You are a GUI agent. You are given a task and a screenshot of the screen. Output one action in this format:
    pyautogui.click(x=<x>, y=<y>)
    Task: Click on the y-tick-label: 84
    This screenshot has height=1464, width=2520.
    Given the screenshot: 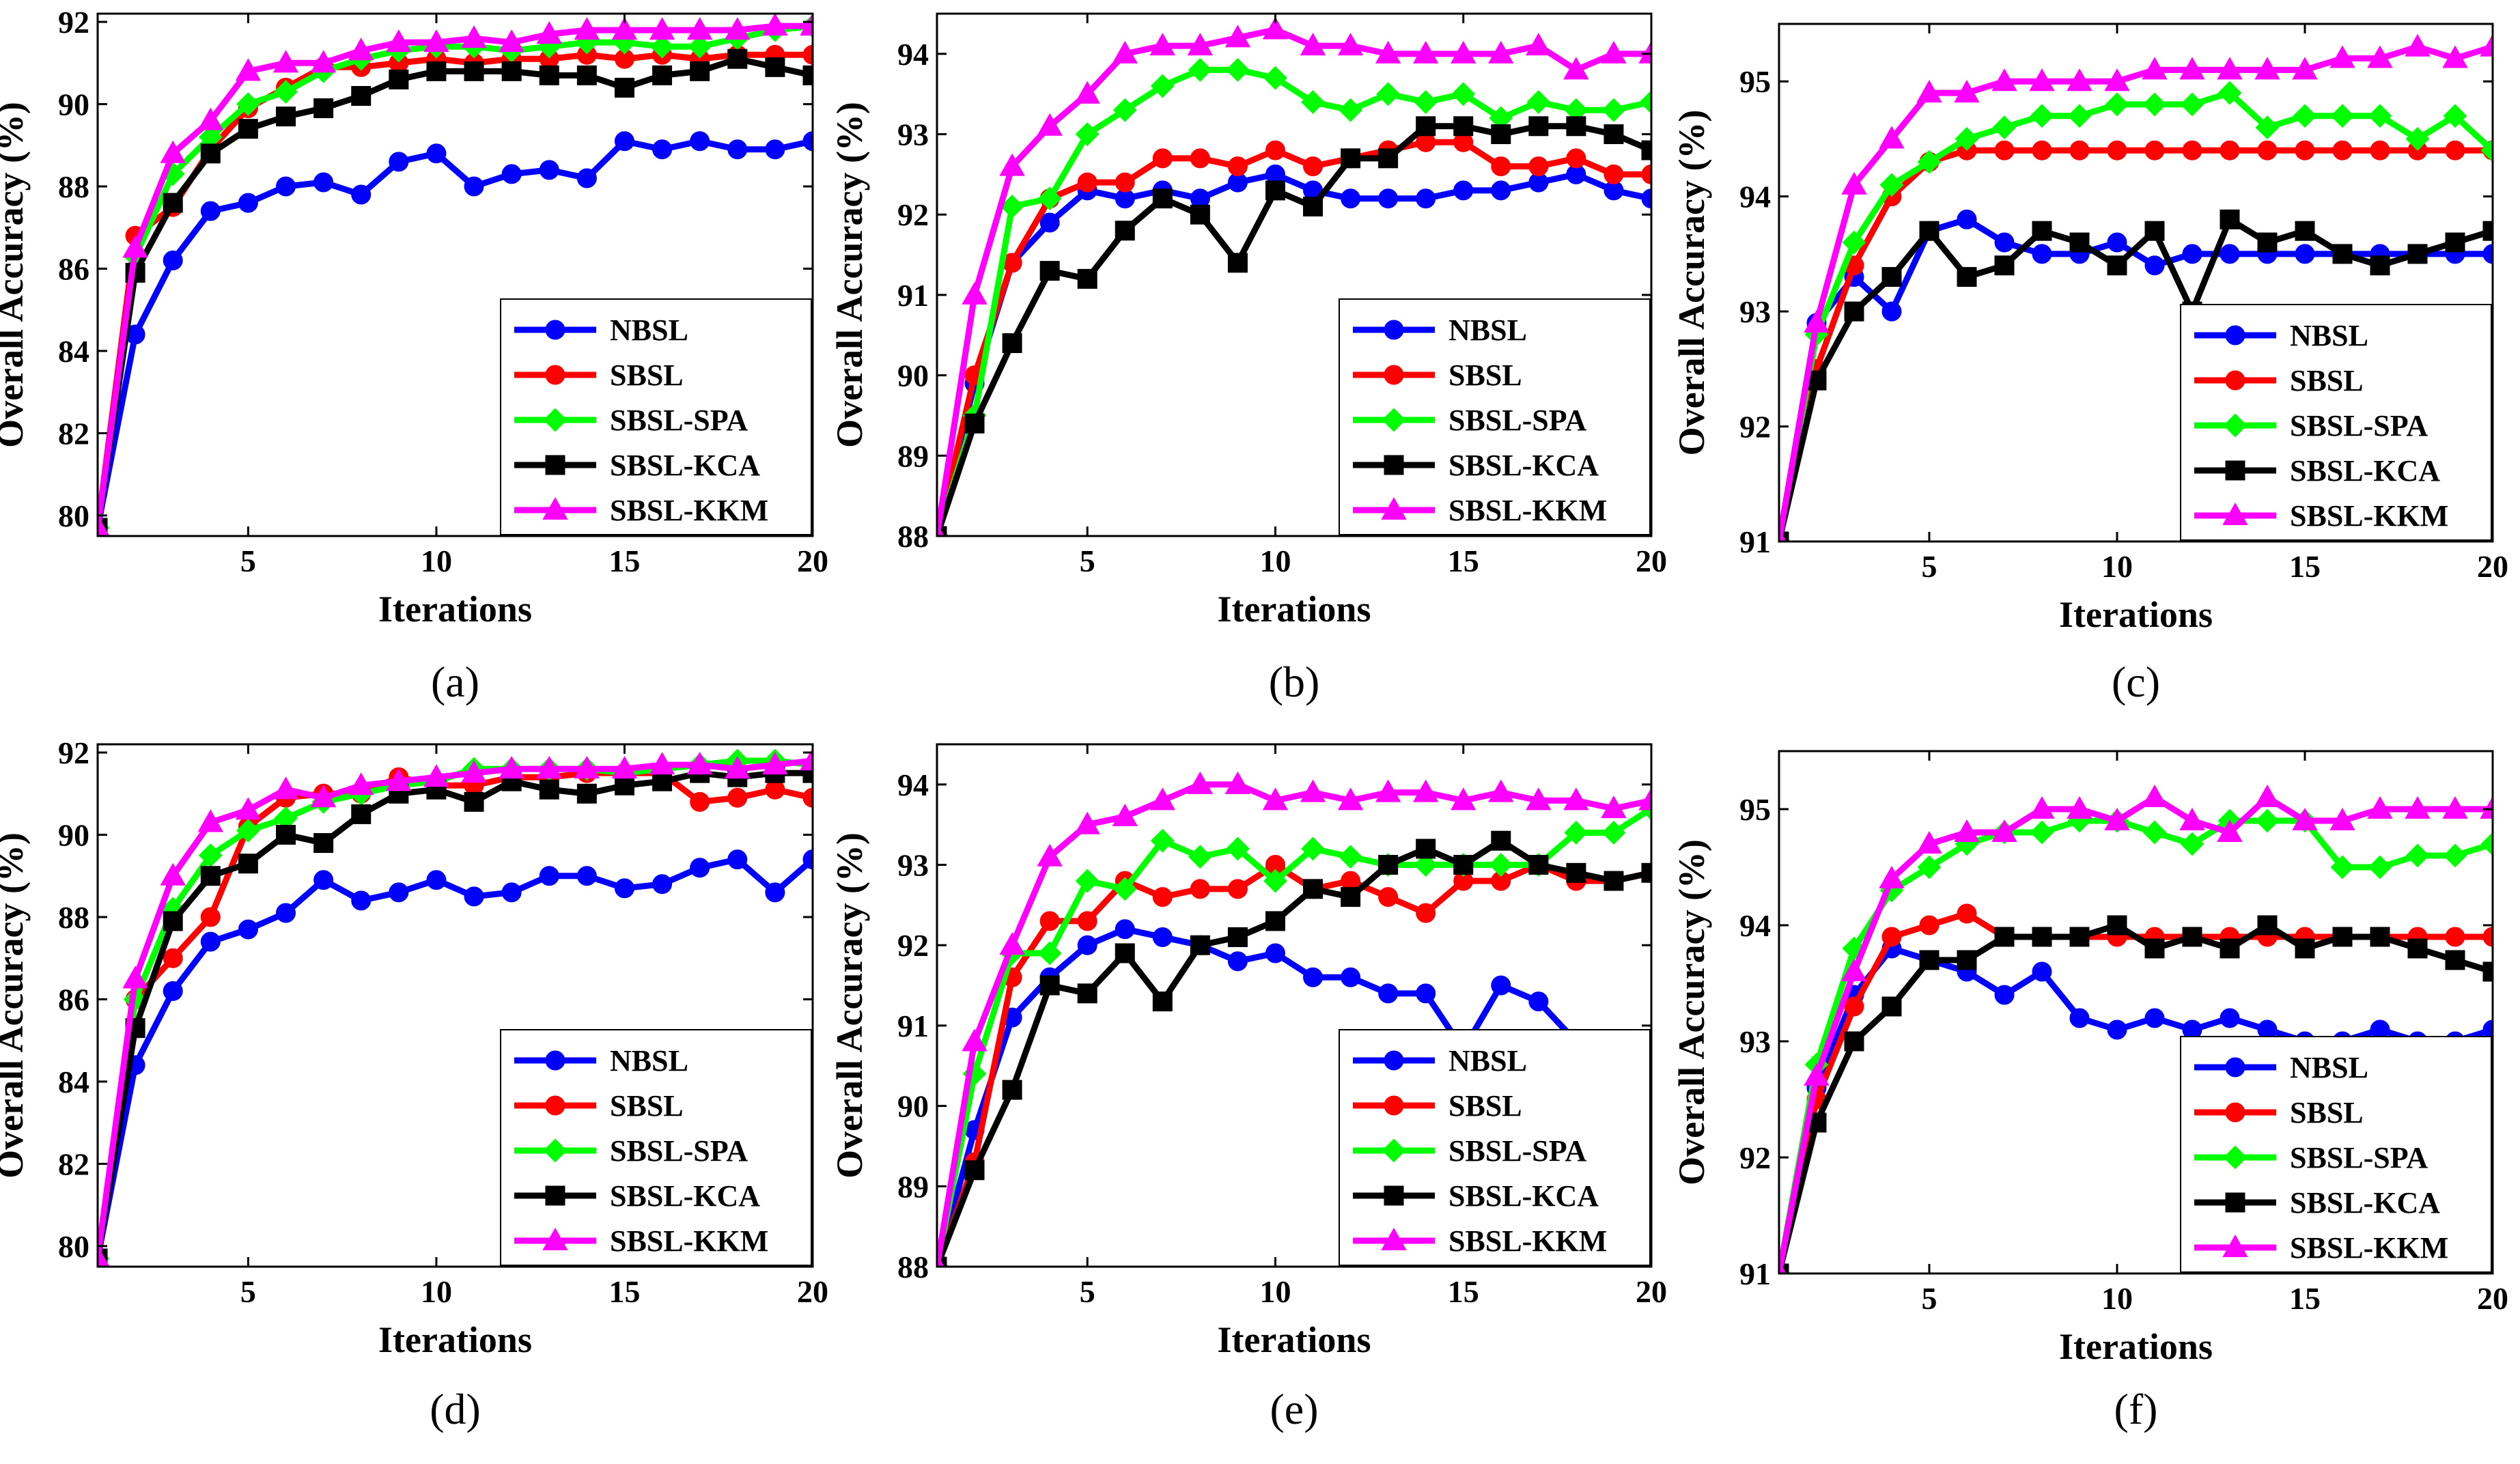 What is the action you would take?
    pyautogui.click(x=73, y=1082)
    